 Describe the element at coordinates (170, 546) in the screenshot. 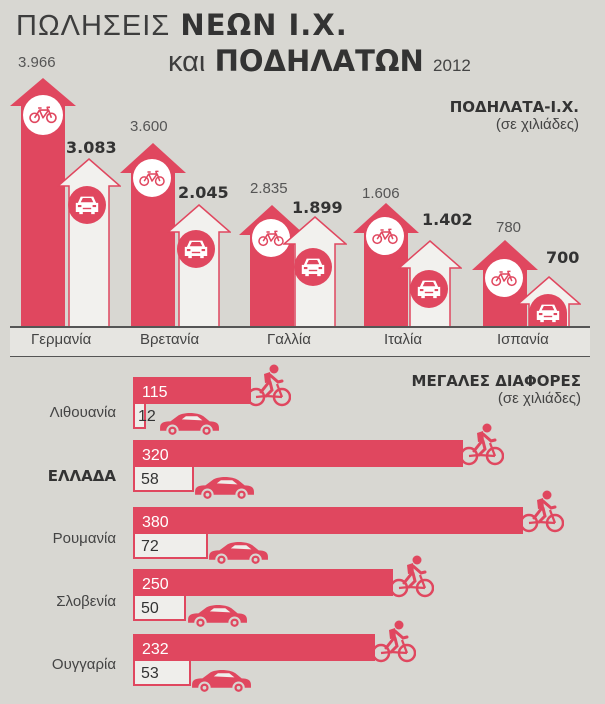

I see `romania-car-bar: 72` at that location.